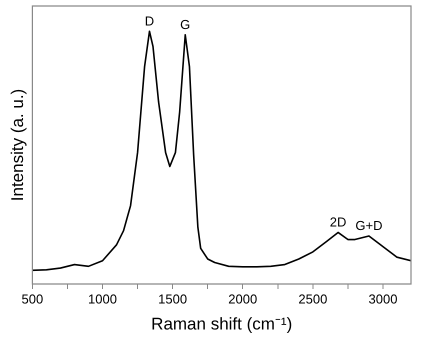 This screenshot has height=343, width=437. Describe the element at coordinates (338, 222) in the screenshot. I see `annotation: 2D` at that location.